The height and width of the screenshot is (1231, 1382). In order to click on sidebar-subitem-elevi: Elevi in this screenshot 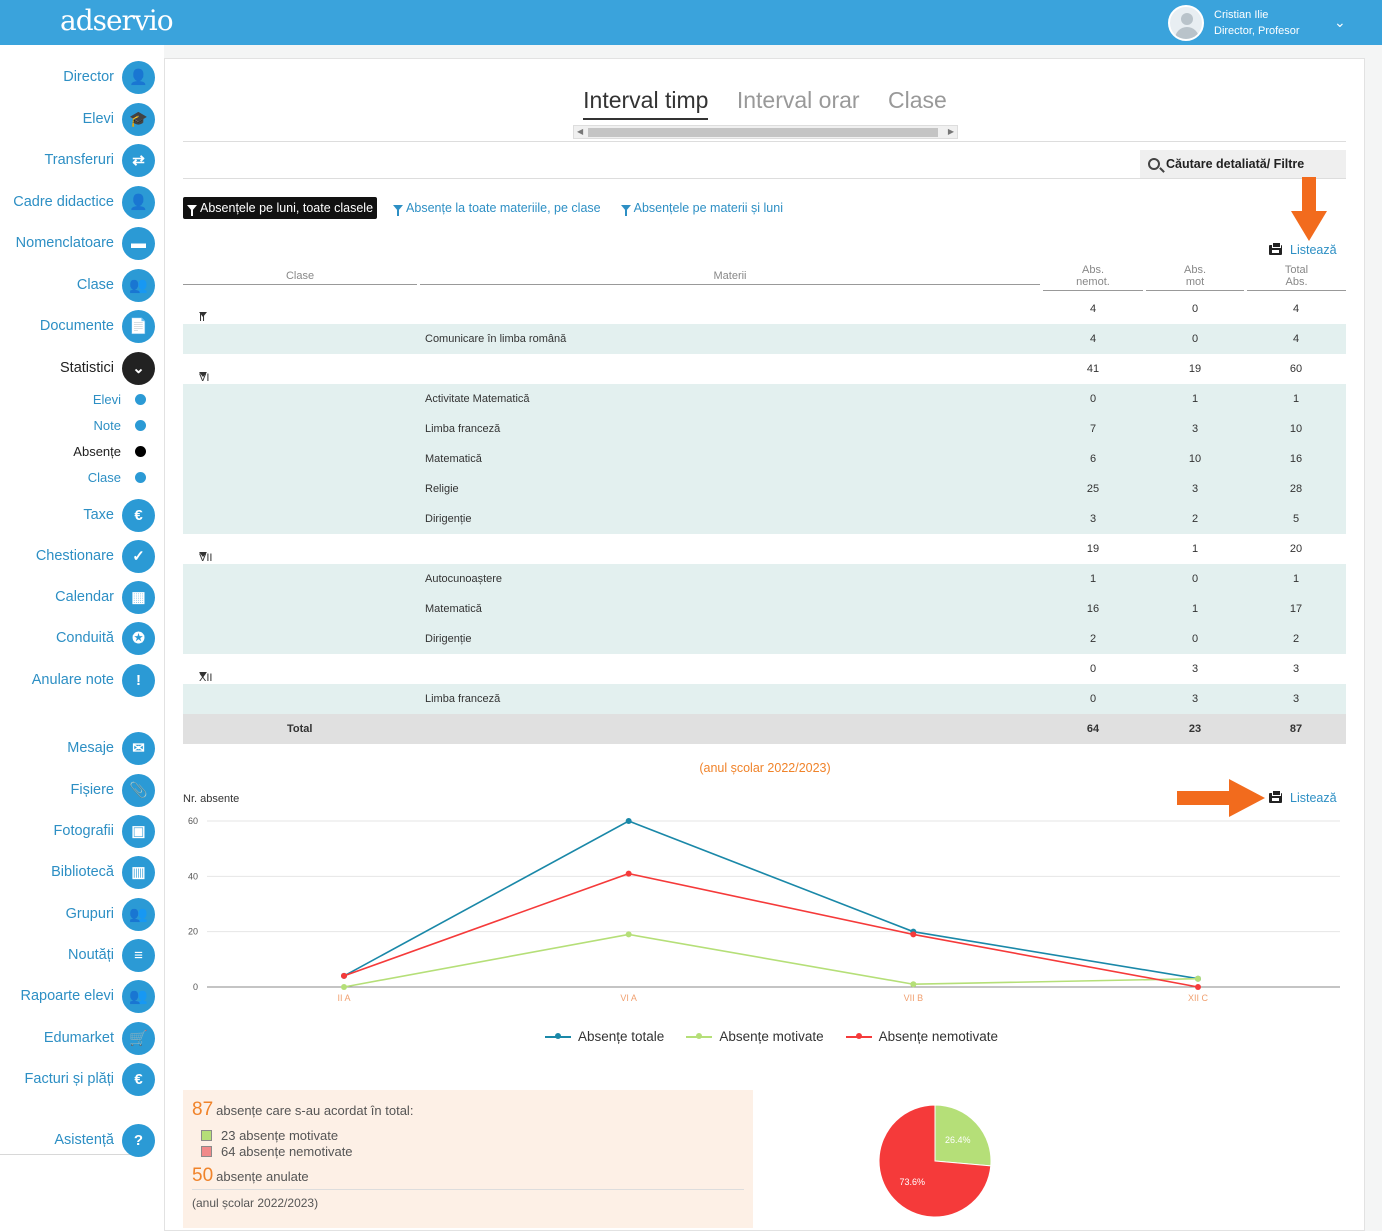, I will do `click(119, 399)`.